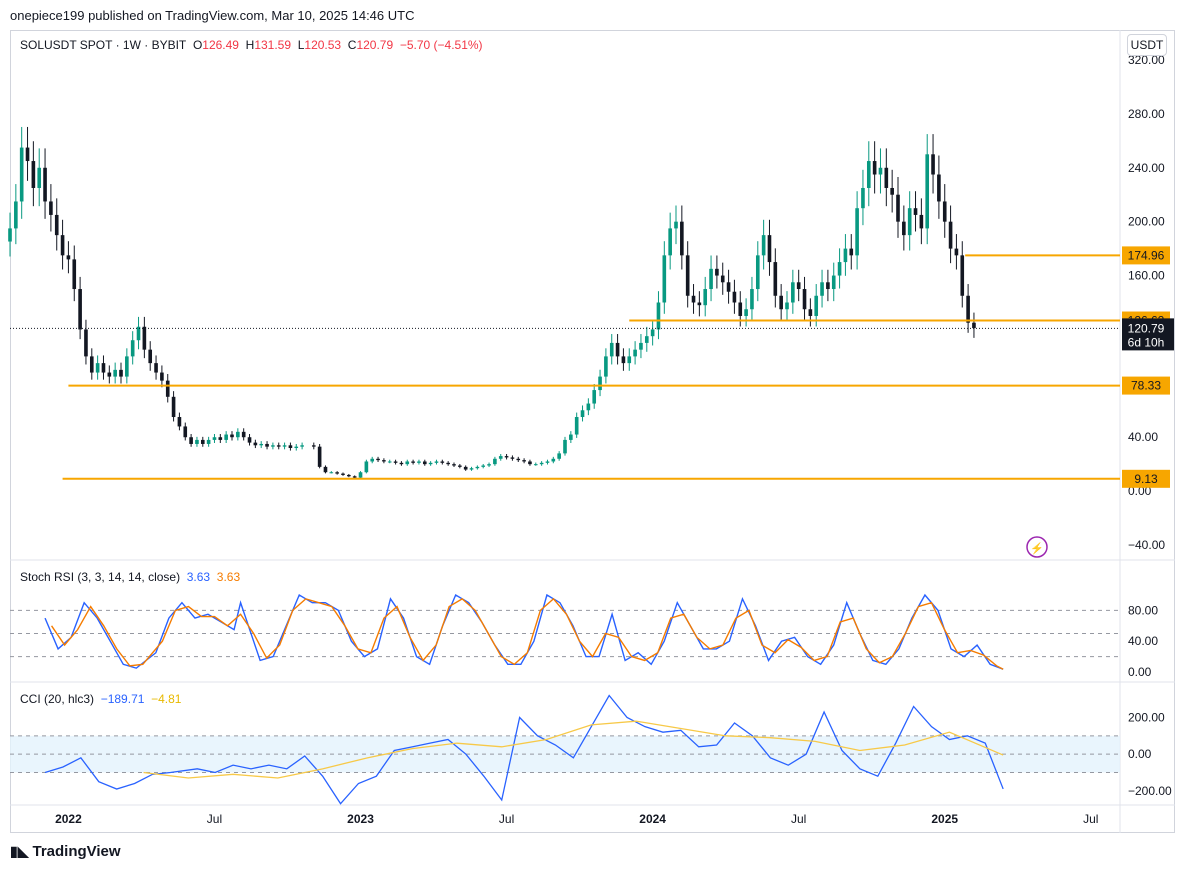  I want to click on close-label: C, so click(352, 45).